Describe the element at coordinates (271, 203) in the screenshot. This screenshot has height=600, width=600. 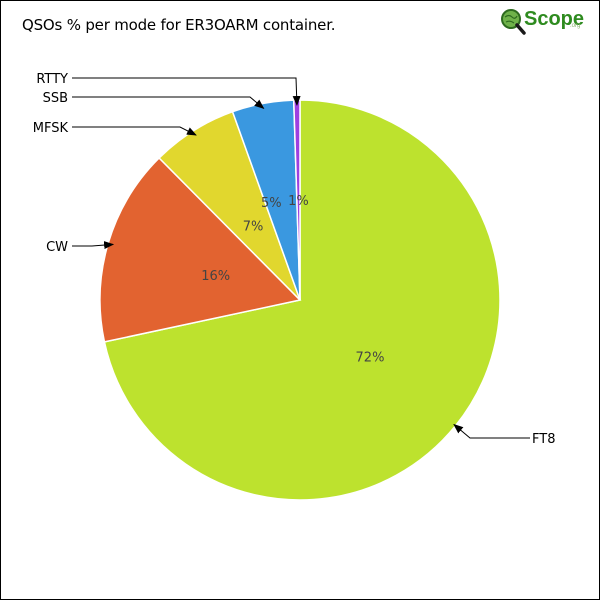
I see `pct-label-ssb: 5%` at that location.